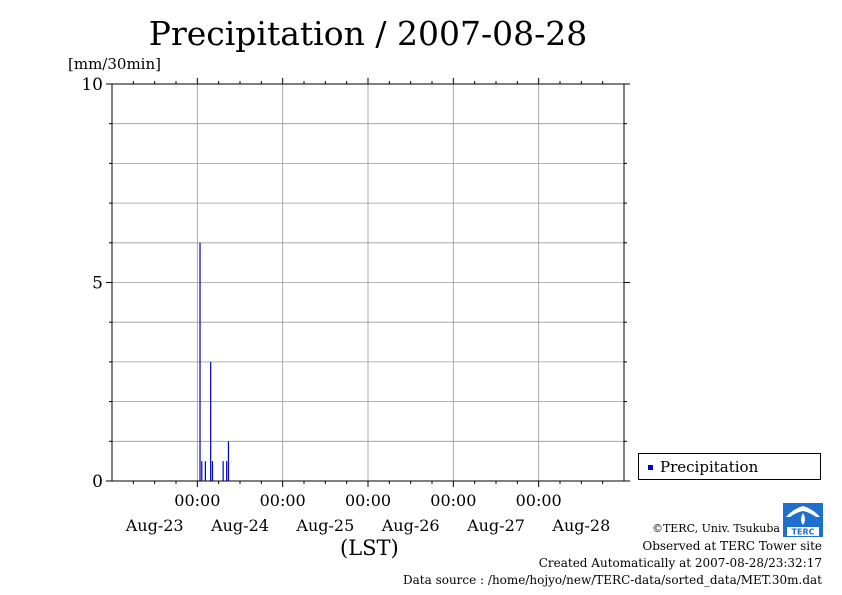 The width and height of the screenshot is (842, 595). Describe the element at coordinates (154, 525) in the screenshot. I see `x-tick-day-label: Aug-23` at that location.